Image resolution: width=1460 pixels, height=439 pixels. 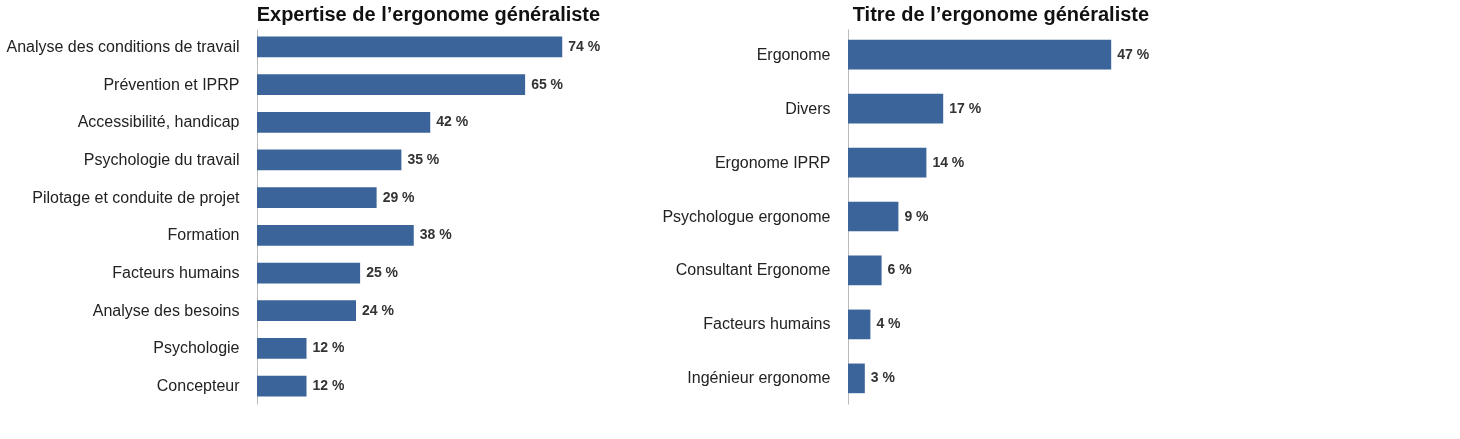 What do you see at coordinates (965, 107) in the screenshot?
I see `data-label: 17 %` at bounding box center [965, 107].